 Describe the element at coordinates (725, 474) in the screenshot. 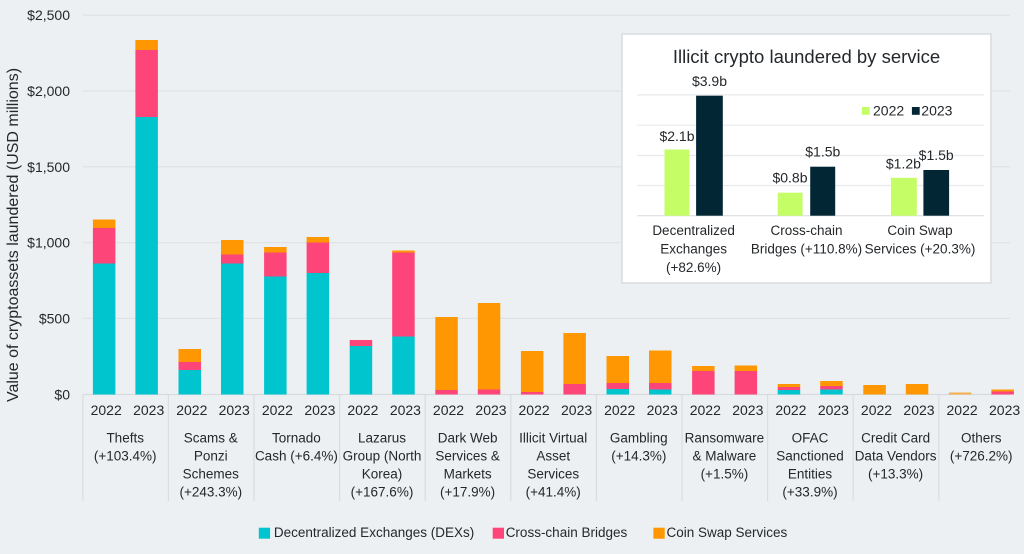

I see `svg-text: (+1.5%)` at that location.